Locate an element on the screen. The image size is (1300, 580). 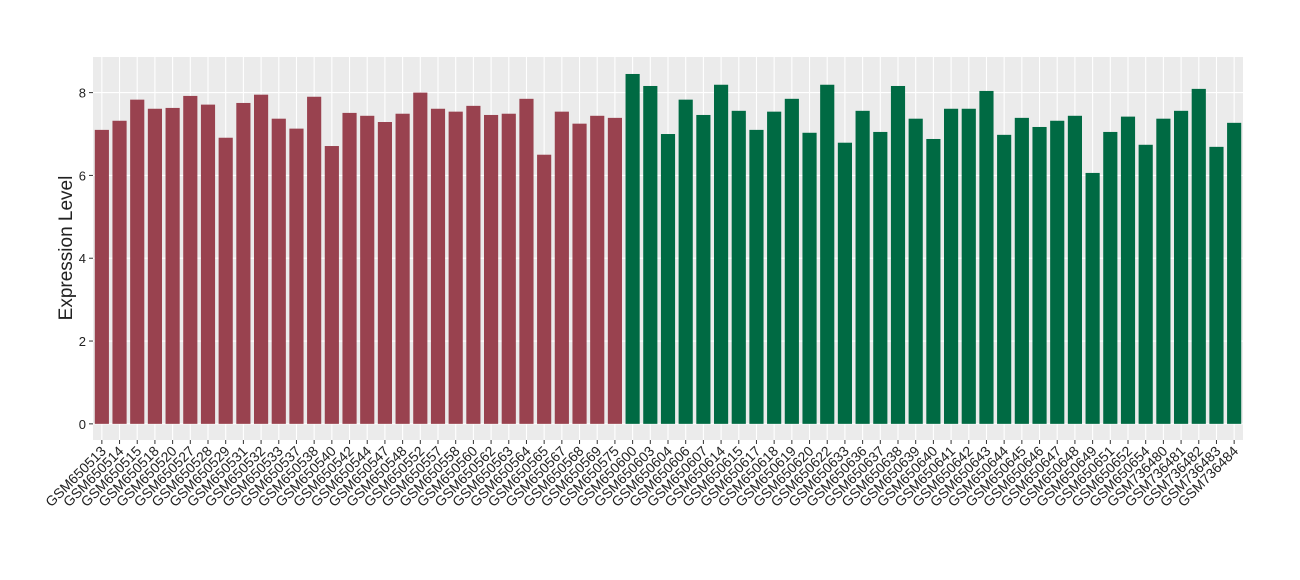
y-tick-label: 2 is located at coordinates (82, 341).